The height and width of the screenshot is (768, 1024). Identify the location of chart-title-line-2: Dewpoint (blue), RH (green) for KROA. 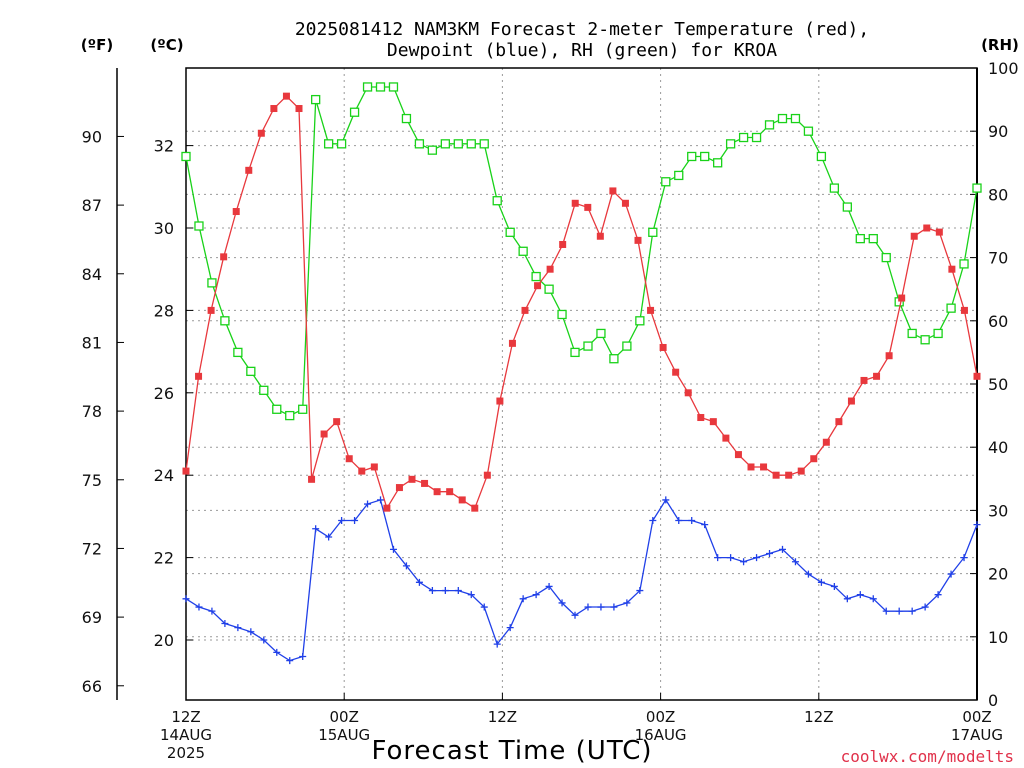
(582, 50).